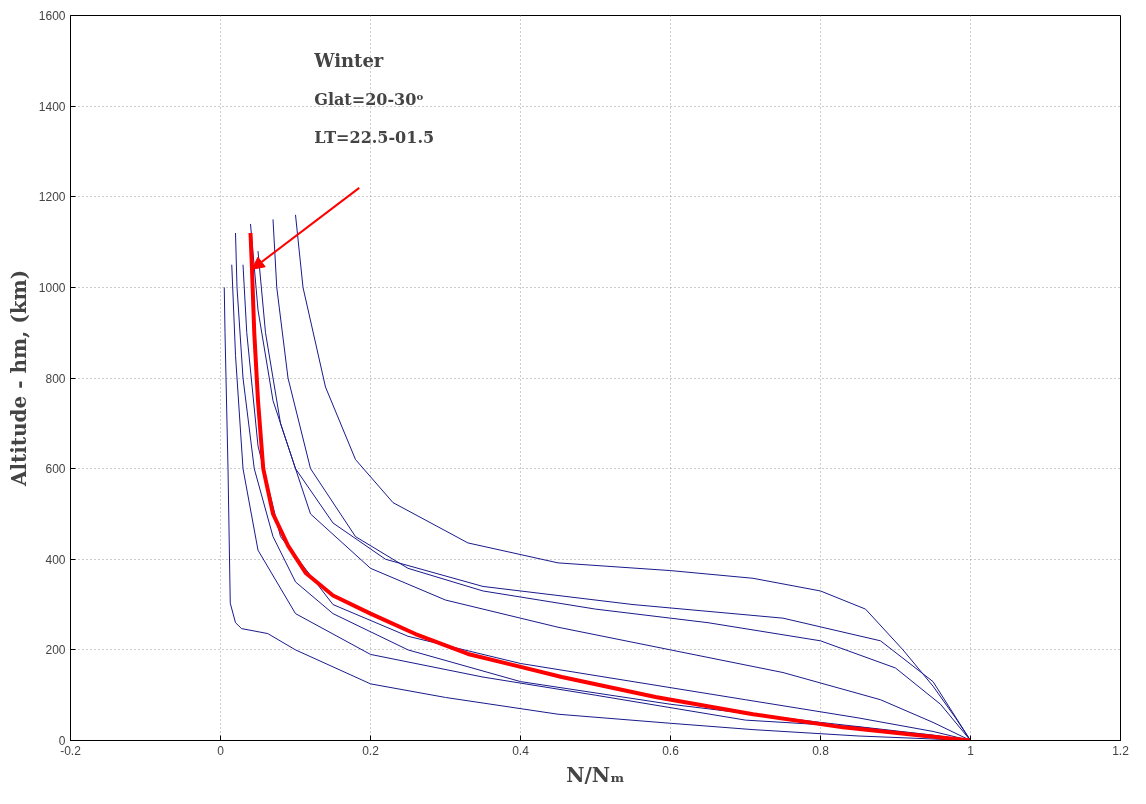 Image resolution: width=1146 pixels, height=804 pixels. What do you see at coordinates (52, 106) in the screenshot?
I see `y-tick-label: 1400` at bounding box center [52, 106].